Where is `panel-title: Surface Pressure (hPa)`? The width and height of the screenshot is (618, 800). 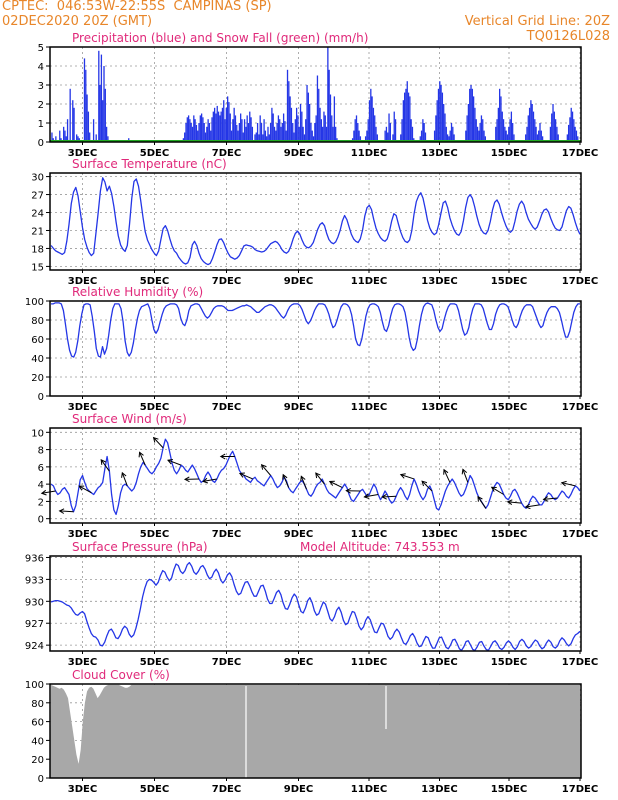 panel-title: Surface Pressure (hPa) is located at coordinates (140, 547).